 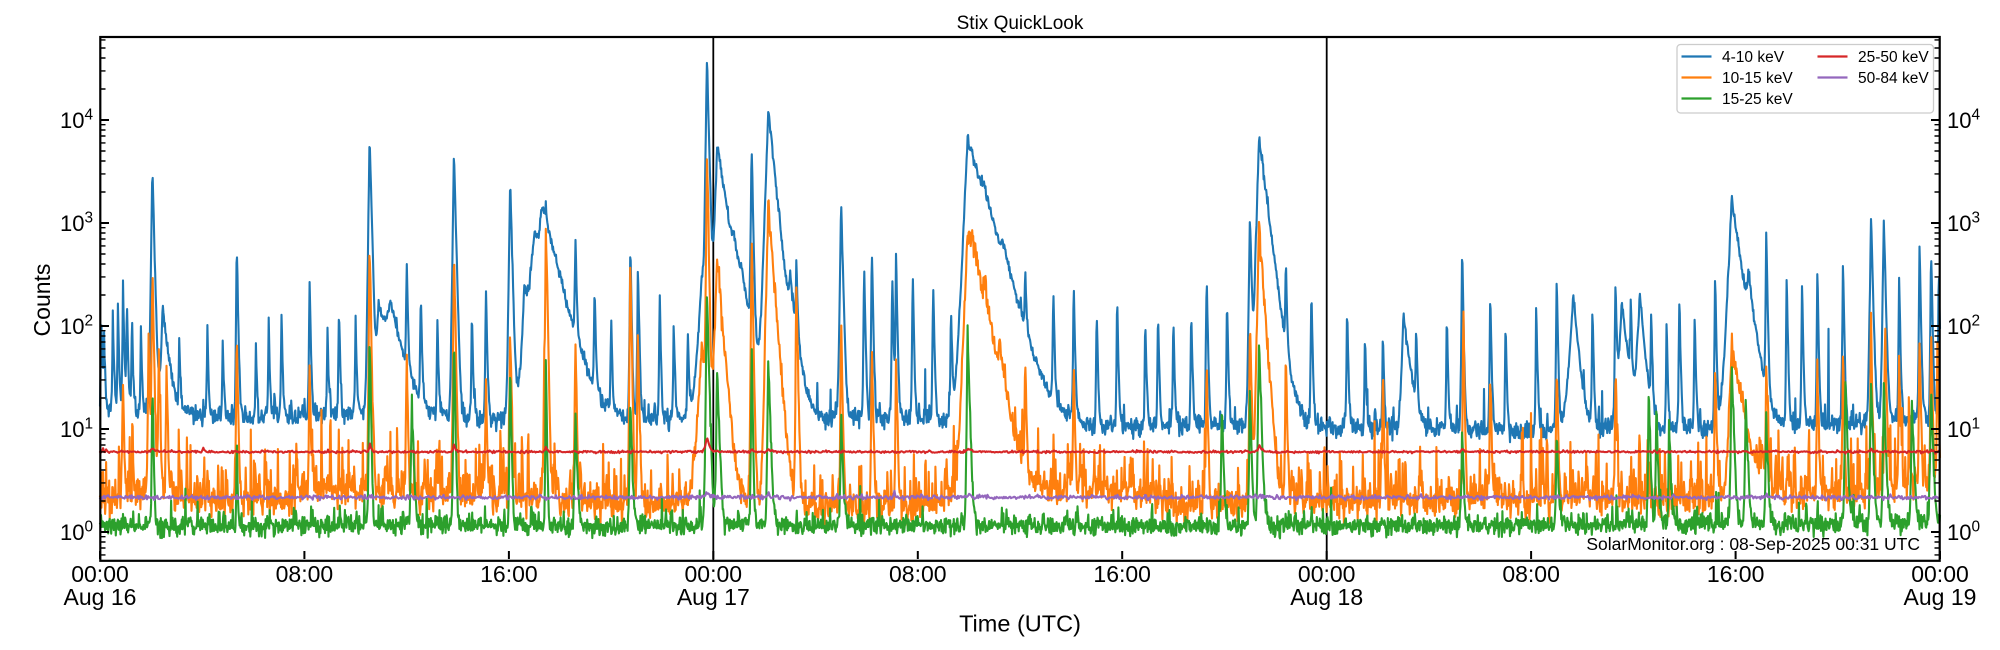 I want to click on svg-text: 50-84 keV, so click(x=1893, y=78).